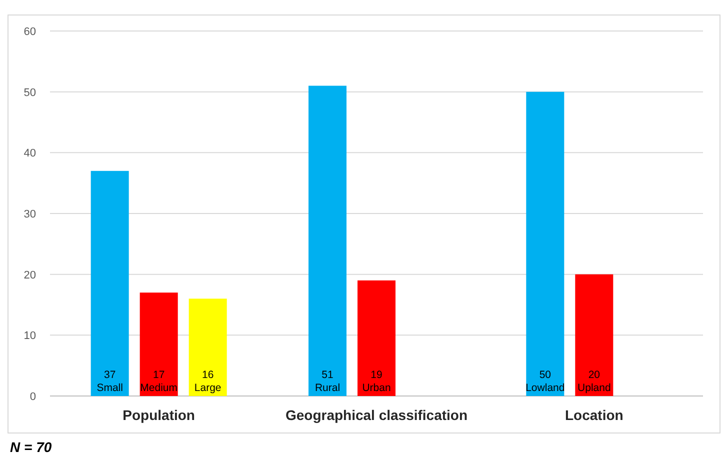 The height and width of the screenshot is (455, 723). I want to click on data-label: 37 Small, so click(109, 381).